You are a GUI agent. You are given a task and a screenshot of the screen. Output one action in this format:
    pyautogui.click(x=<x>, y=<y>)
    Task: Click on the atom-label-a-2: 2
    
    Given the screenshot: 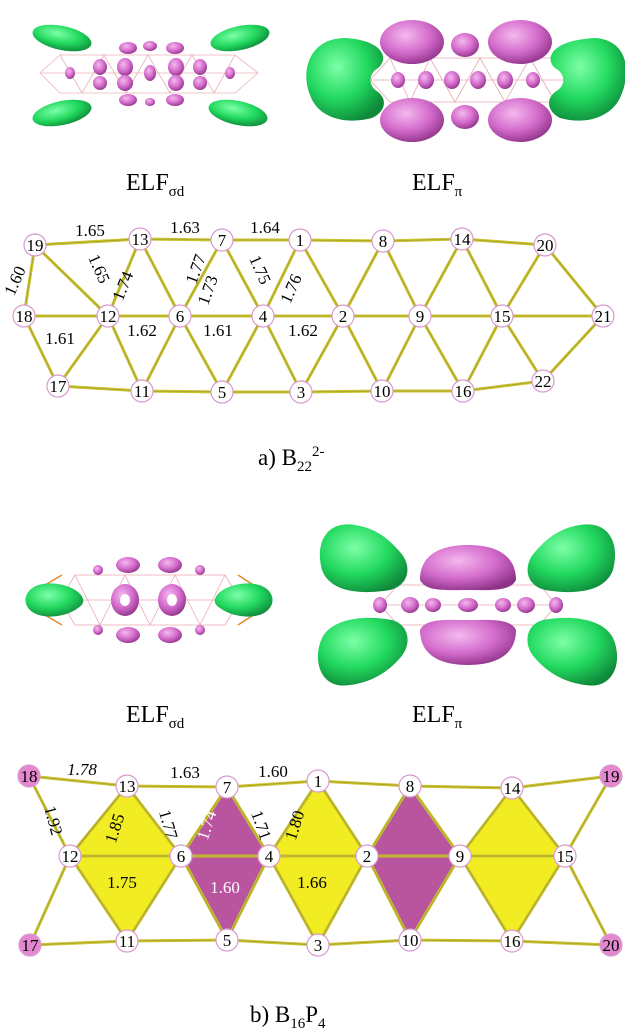 What is the action you would take?
    pyautogui.click(x=343, y=316)
    